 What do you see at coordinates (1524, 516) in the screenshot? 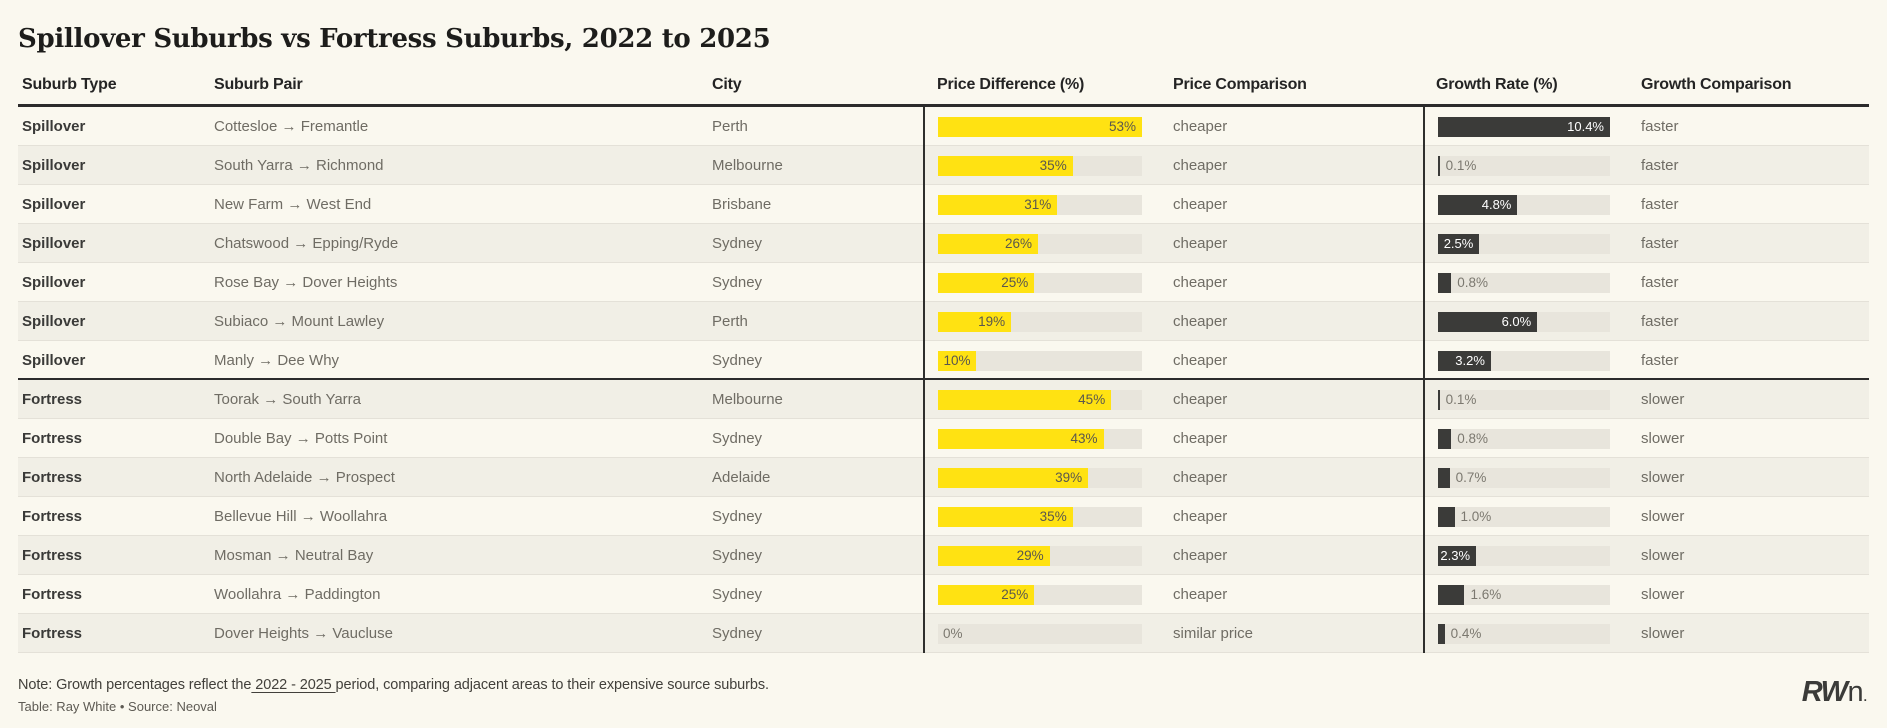
I see `growth-rate-bar-track: 1.0%` at bounding box center [1524, 516].